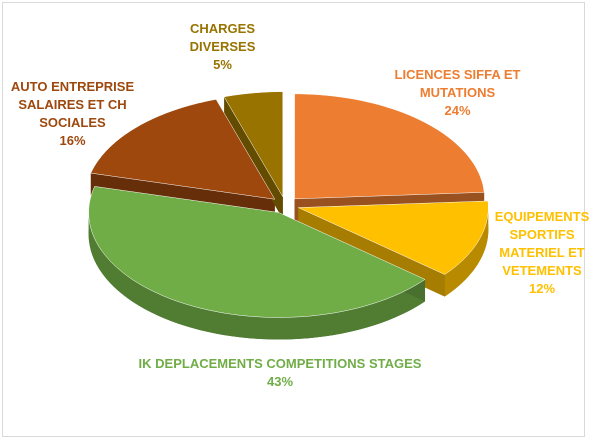 The width and height of the screenshot is (589, 441). Describe the element at coordinates (72, 104) in the screenshot. I see `category-label: AUTO ENTREPRISE SALAIRES ET CH SOCIALES` at that location.